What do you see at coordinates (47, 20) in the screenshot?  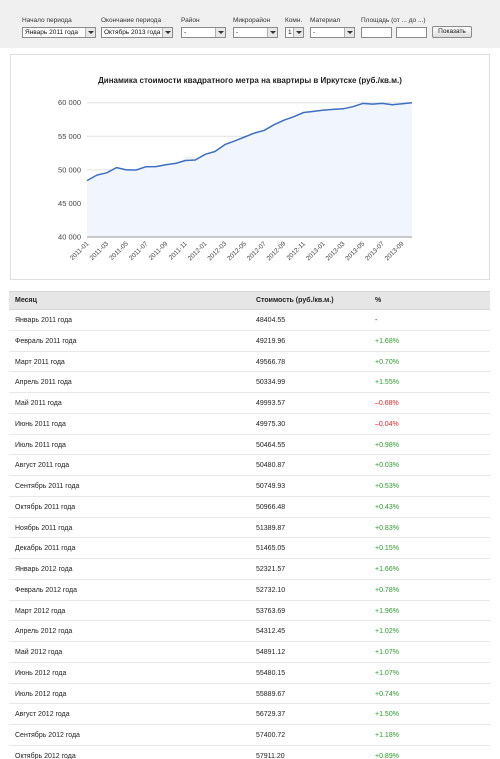 I see `period-start-label: Начало периода` at bounding box center [47, 20].